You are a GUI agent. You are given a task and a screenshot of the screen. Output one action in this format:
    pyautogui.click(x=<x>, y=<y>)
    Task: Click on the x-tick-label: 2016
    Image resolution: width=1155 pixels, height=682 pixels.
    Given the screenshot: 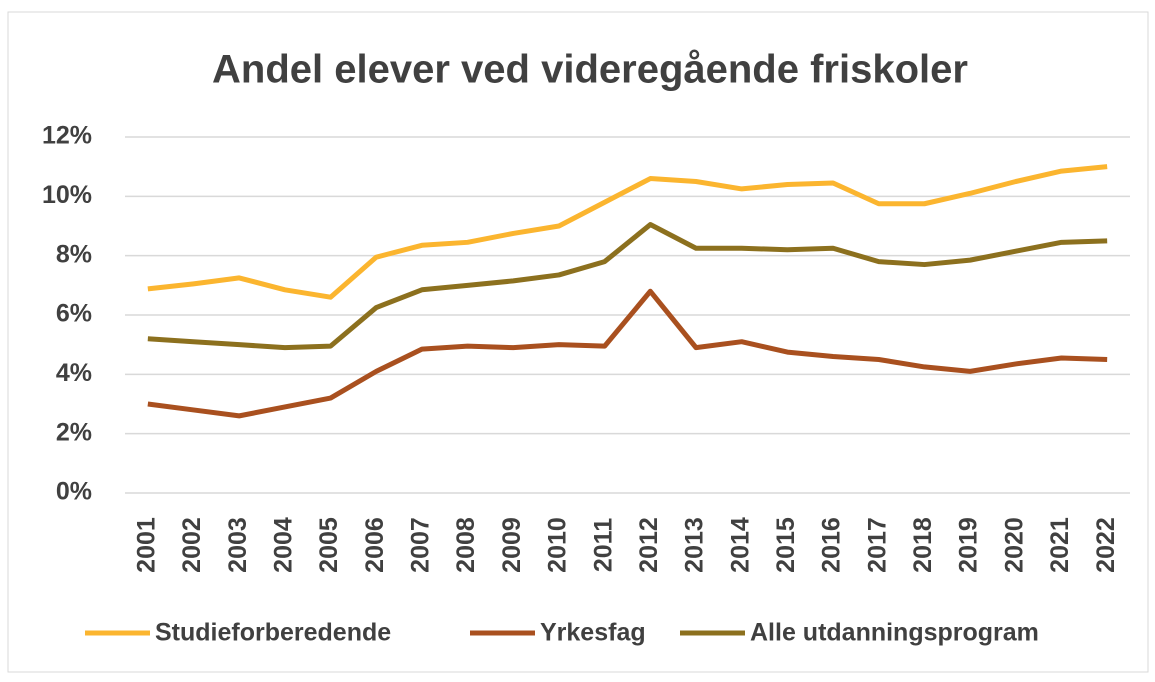 What is the action you would take?
    pyautogui.click(x=832, y=545)
    